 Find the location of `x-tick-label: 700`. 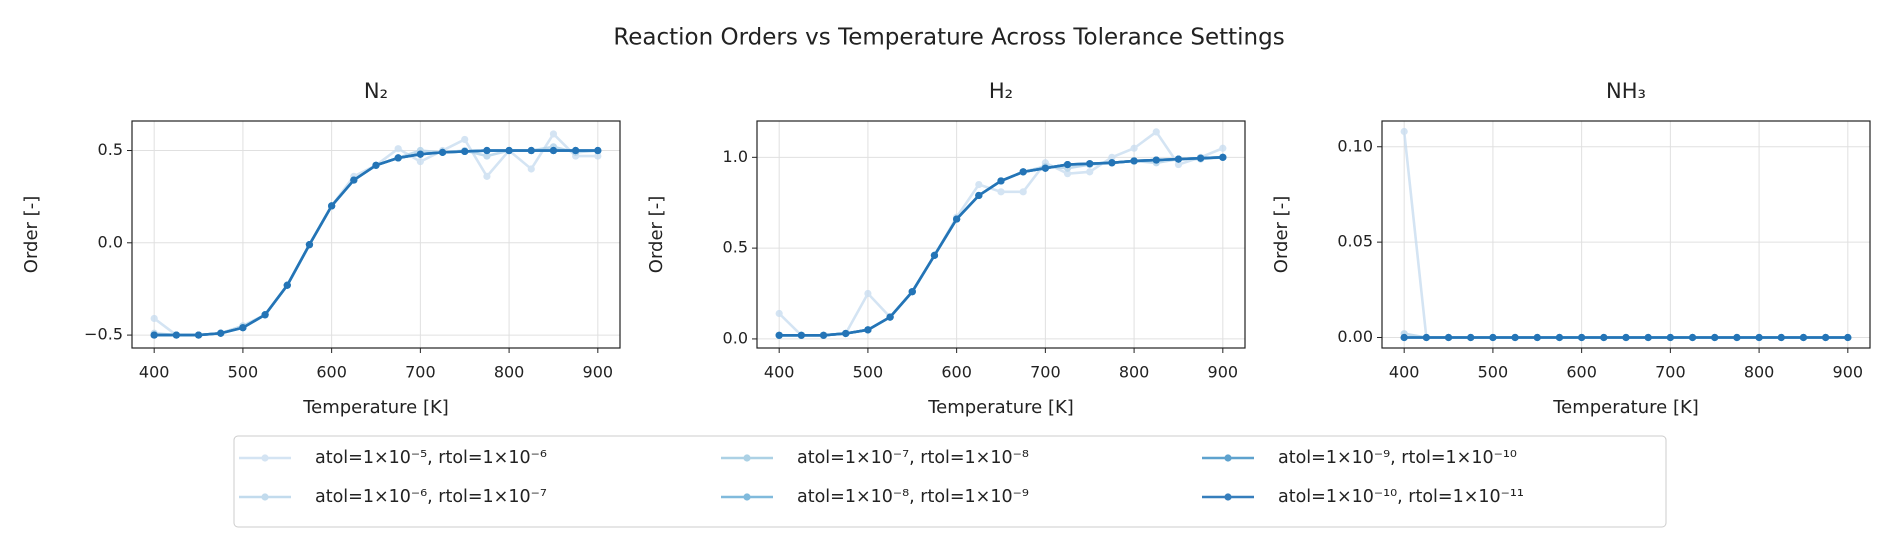

x-tick-label: 700 is located at coordinates (1670, 372).